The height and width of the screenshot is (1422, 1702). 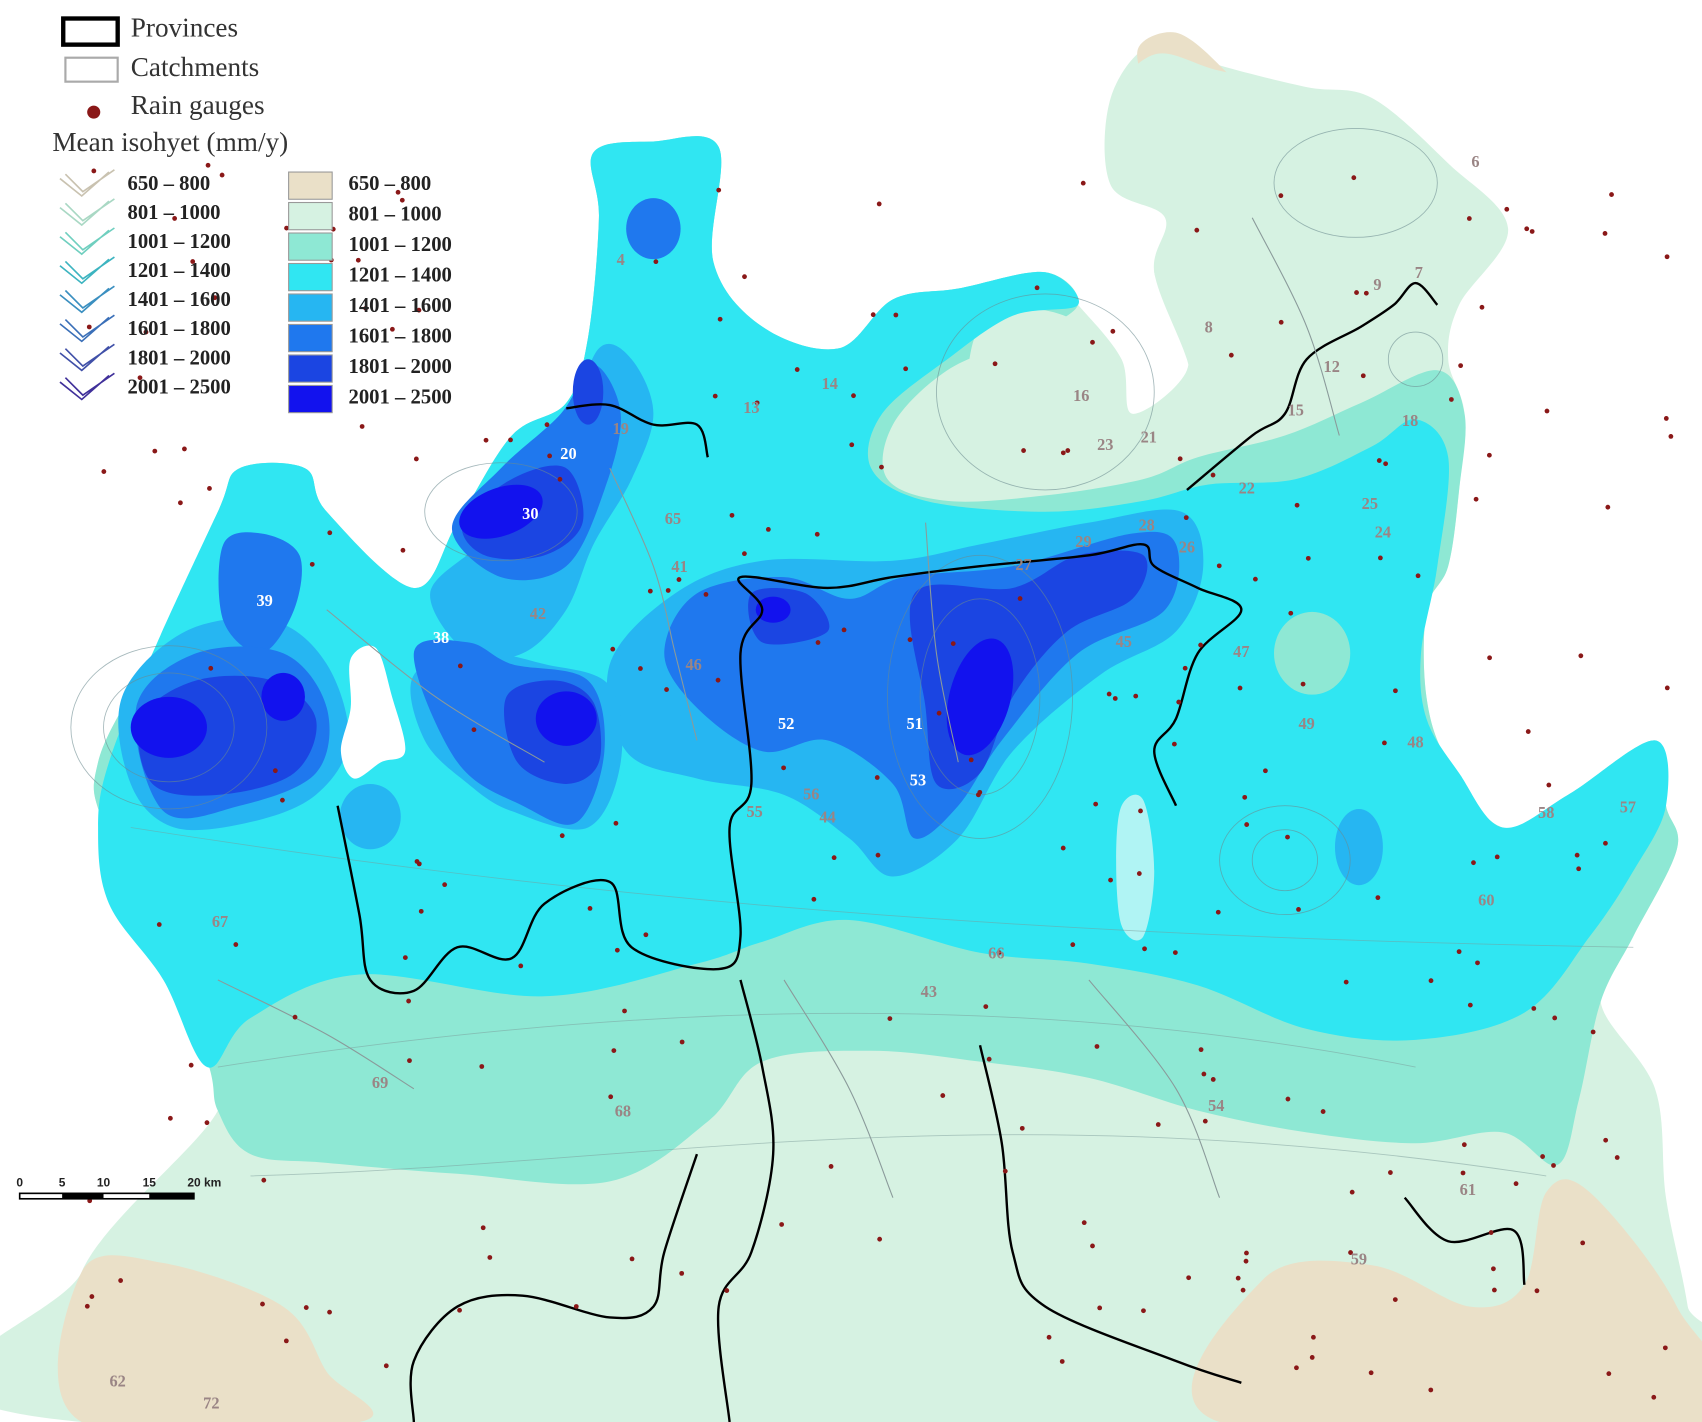 I want to click on catchment-label: 9, so click(x=1377, y=284).